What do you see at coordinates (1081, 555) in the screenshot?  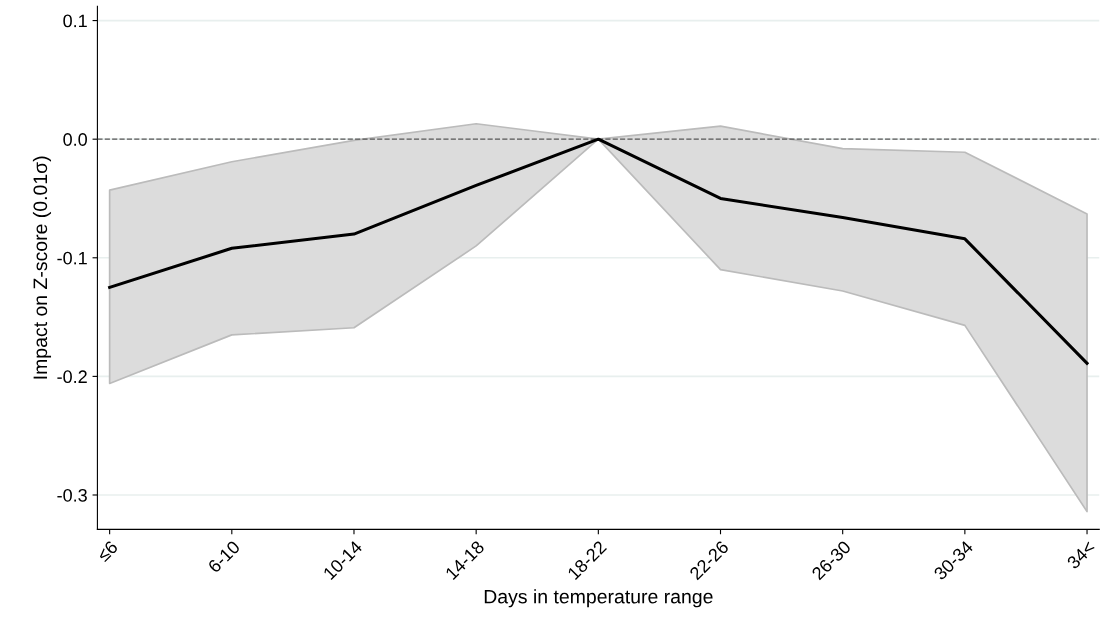 I see `x-tick-label: 34<` at bounding box center [1081, 555].